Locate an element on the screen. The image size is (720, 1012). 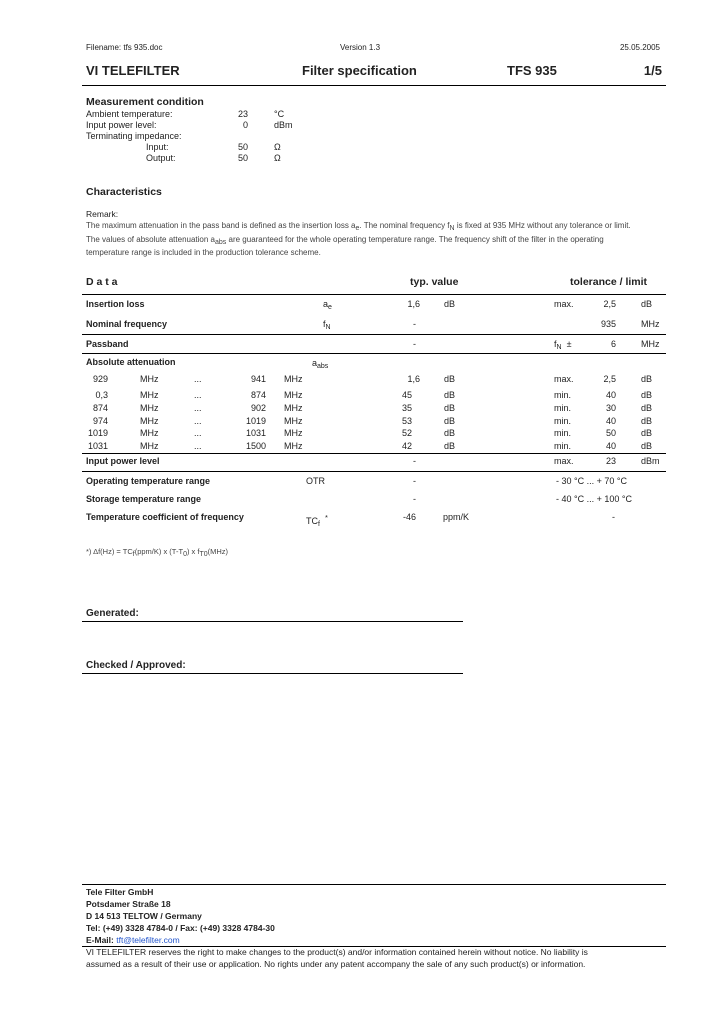
meas-label: Input: is located at coordinates (157, 147).